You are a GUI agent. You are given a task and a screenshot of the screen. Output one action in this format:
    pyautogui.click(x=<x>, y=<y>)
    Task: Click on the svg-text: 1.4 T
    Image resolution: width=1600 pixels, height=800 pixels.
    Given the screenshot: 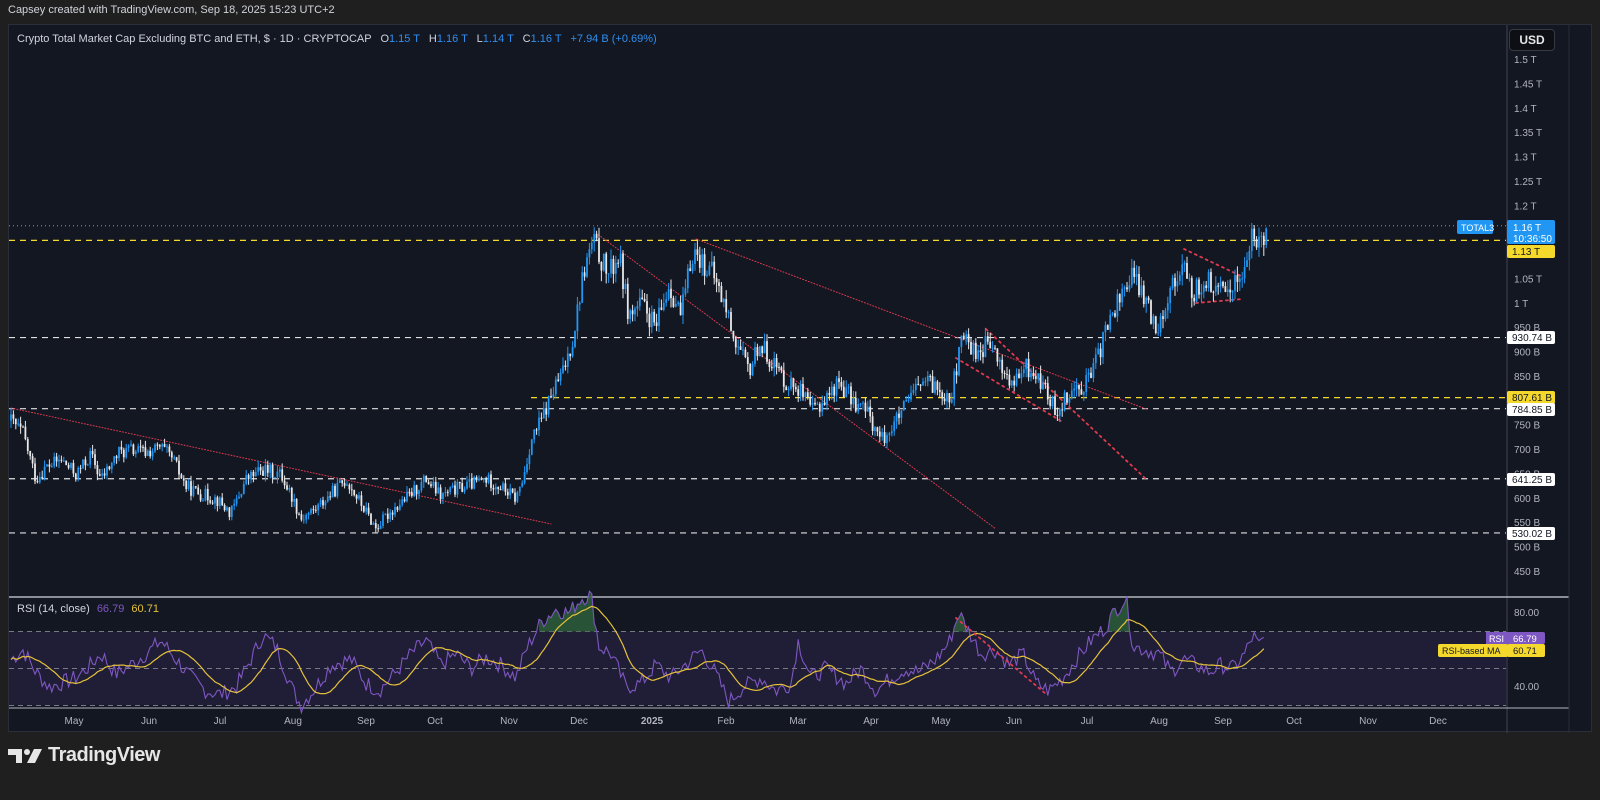 What is the action you would take?
    pyautogui.click(x=1525, y=109)
    